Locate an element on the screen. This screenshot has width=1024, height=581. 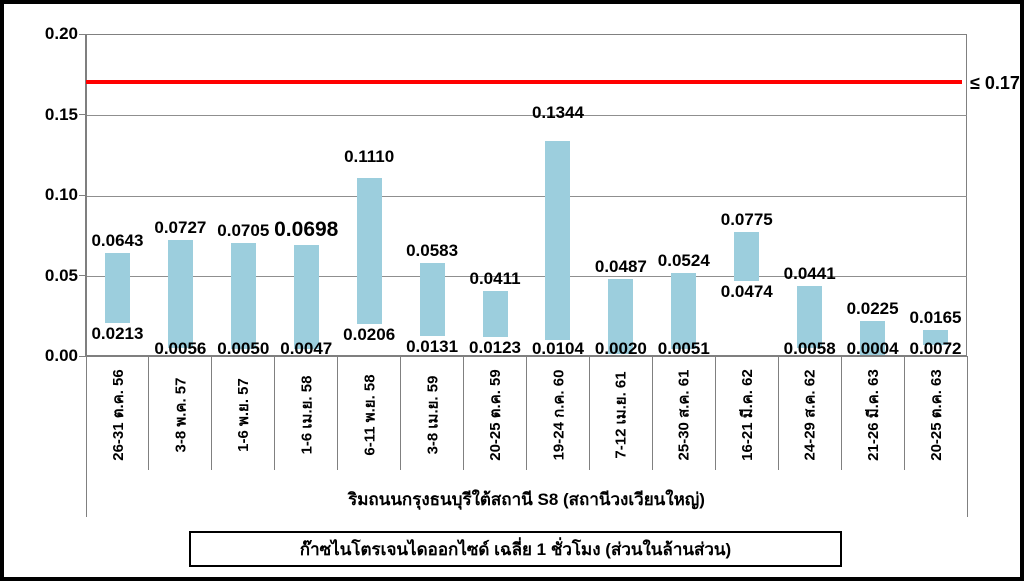
max-value-label: 0.0705 is located at coordinates (243, 231).